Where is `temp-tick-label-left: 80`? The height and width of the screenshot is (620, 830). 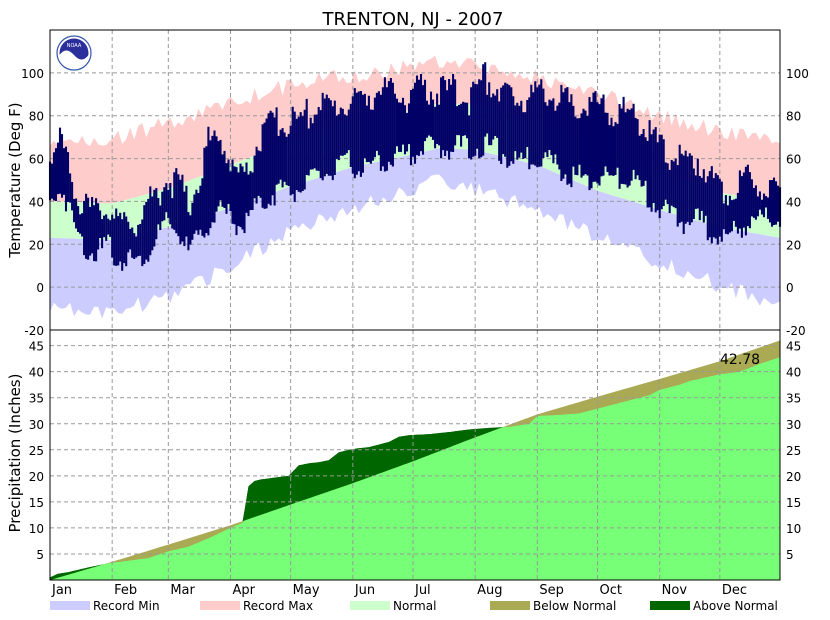
temp-tick-label-left: 80 is located at coordinates (36, 117).